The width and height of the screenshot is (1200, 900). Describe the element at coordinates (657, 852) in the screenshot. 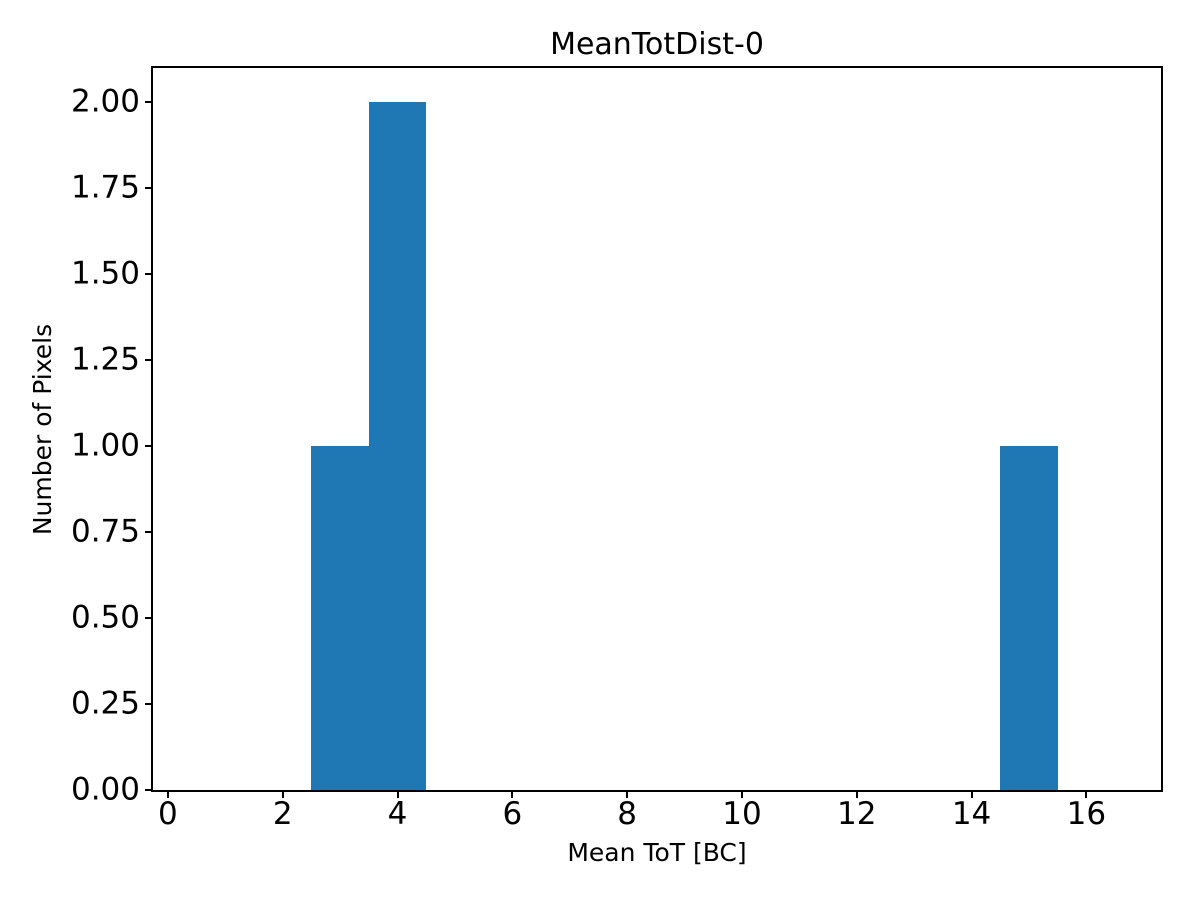

I see `x-axis-label: Mean ToT [BC]` at that location.